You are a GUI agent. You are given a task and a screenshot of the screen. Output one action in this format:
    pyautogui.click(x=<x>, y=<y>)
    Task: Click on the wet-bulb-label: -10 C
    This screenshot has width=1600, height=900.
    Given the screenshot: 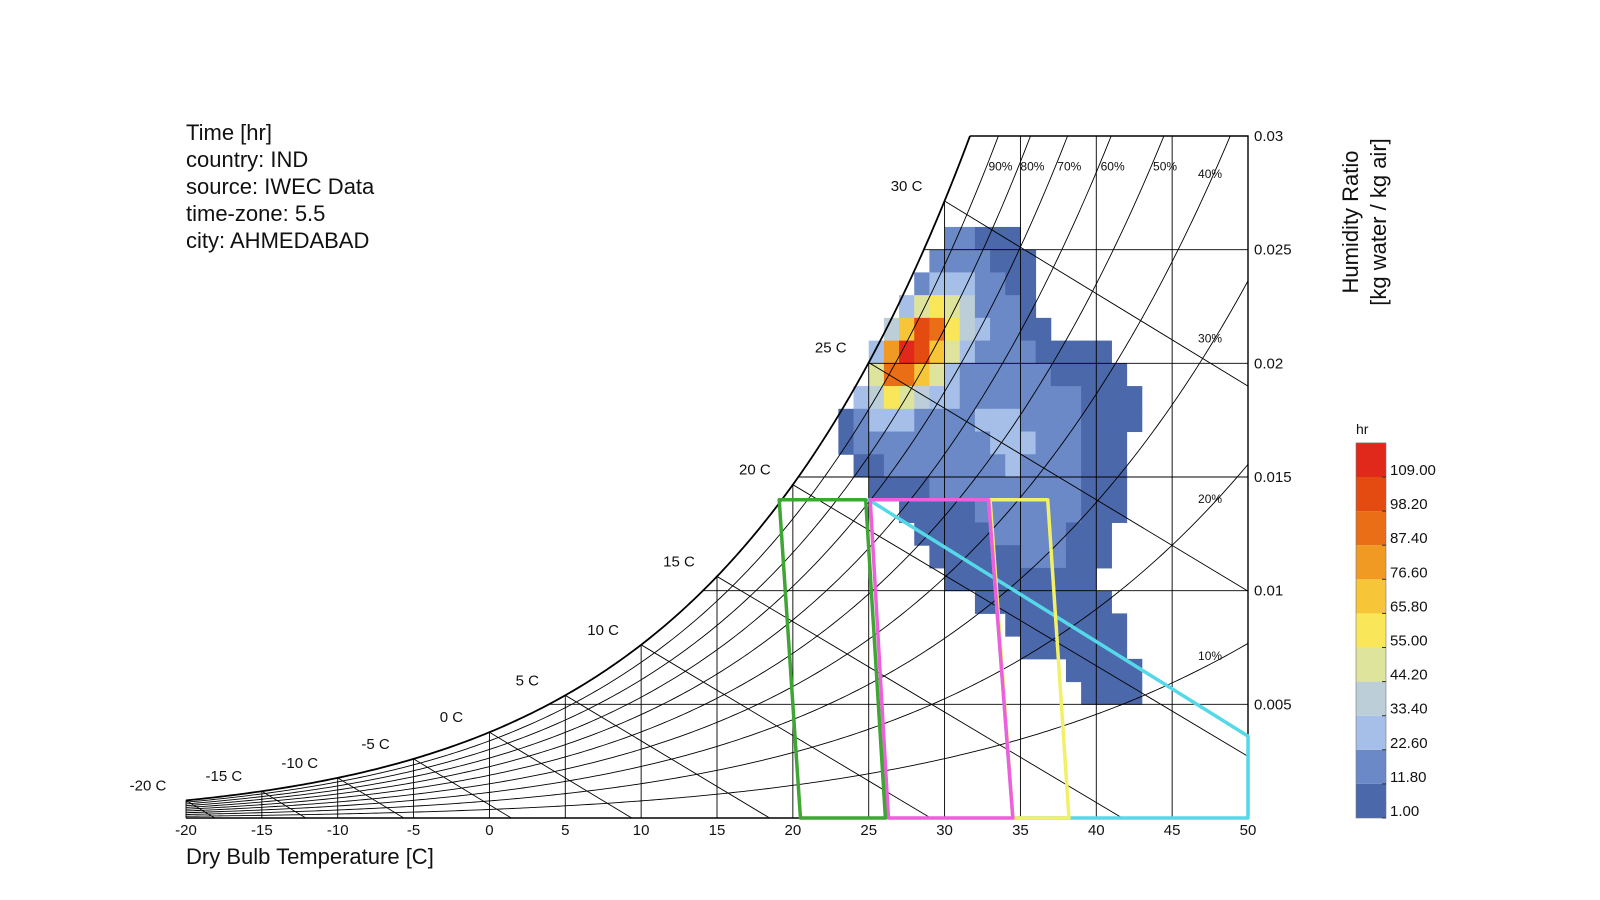 What is the action you would take?
    pyautogui.click(x=299, y=763)
    